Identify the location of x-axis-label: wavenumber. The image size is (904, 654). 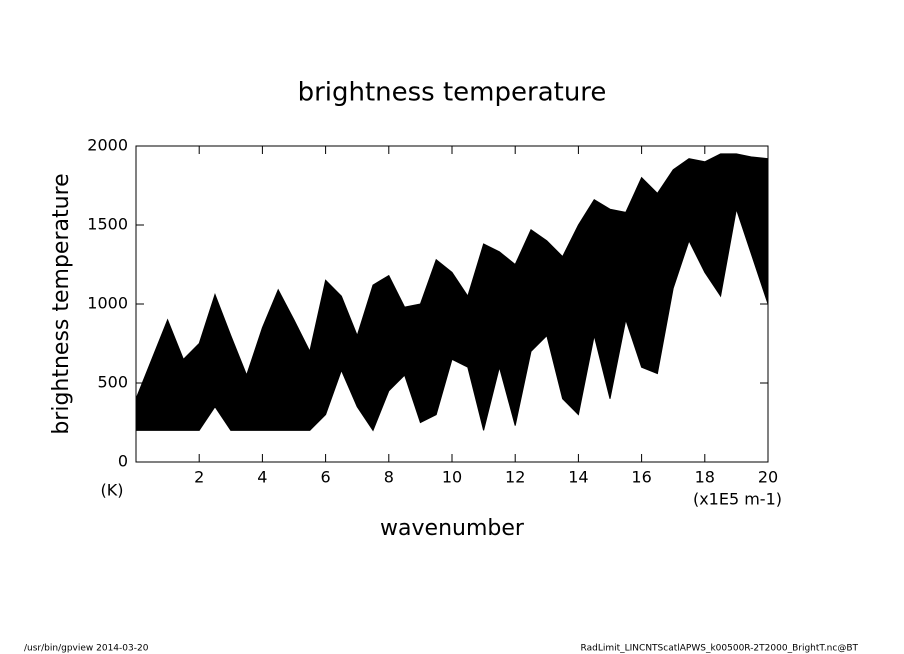
(452, 528).